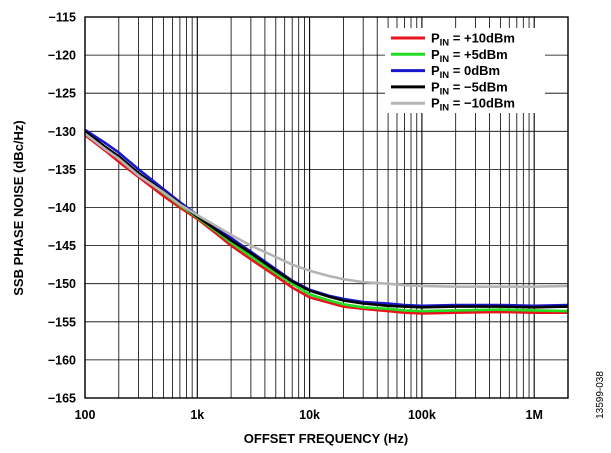  What do you see at coordinates (197, 415) in the screenshot?
I see `x-tick-label: 1k` at bounding box center [197, 415].